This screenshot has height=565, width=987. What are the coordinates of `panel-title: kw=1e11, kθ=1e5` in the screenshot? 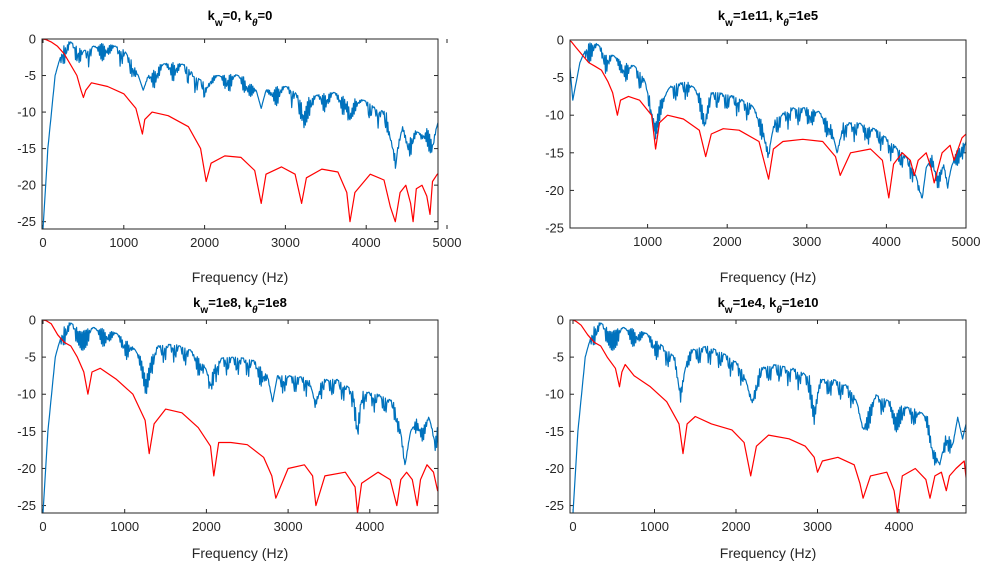 It's located at (768, 18).